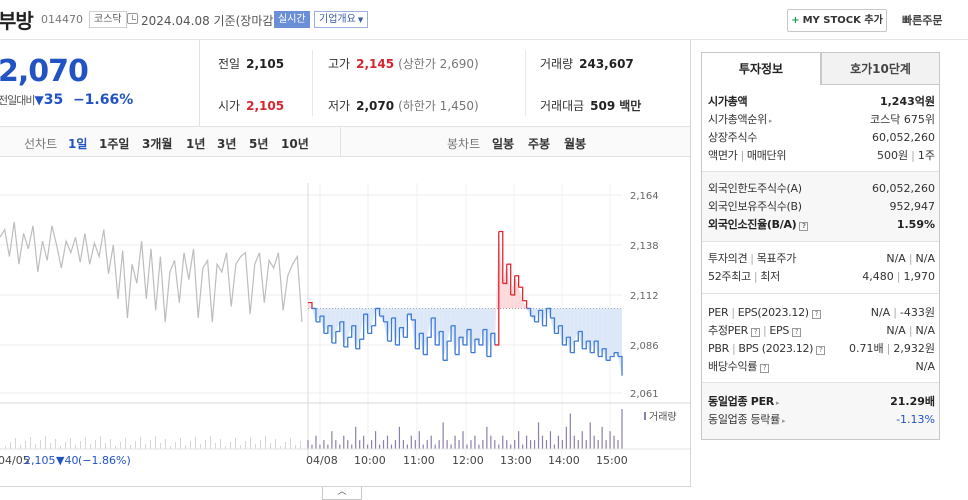  I want to click on period-1y: 1년, so click(196, 144).